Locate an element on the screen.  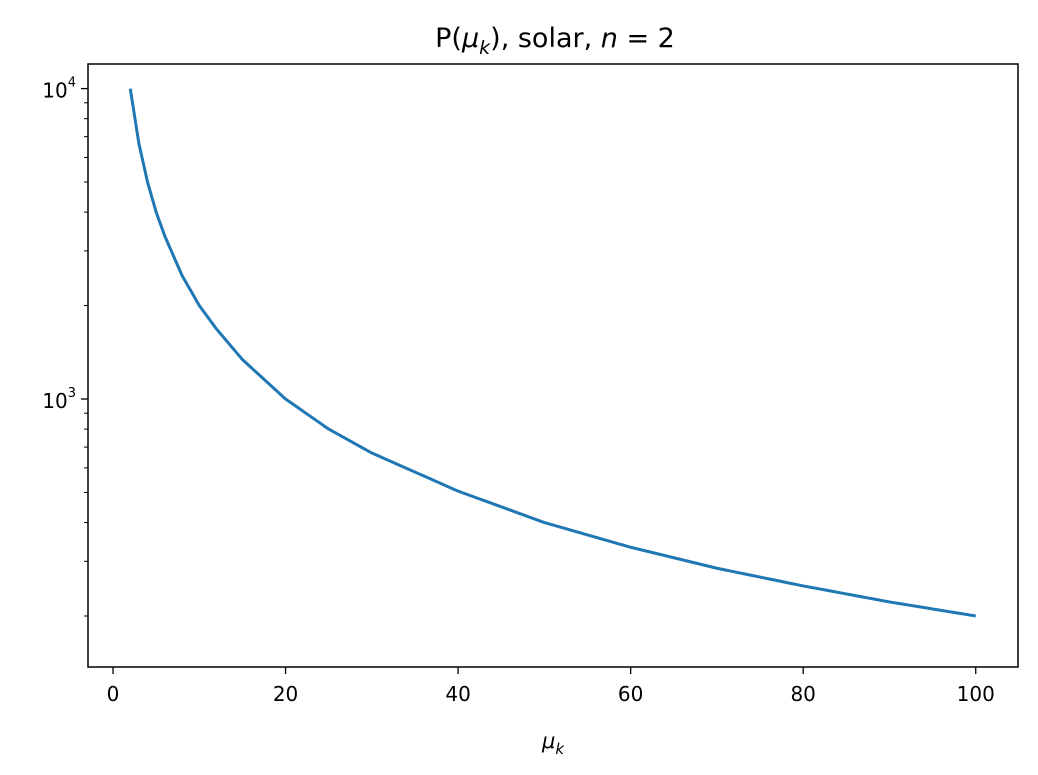
y-tick-label: 10³ is located at coordinates (59, 399).